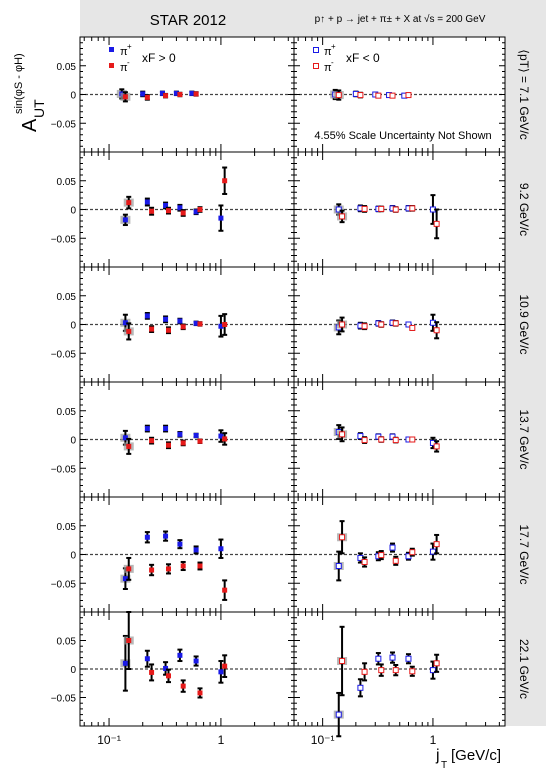 The image size is (546, 772). What do you see at coordinates (444, 765) in the screenshot?
I see `x-axis-title-sub: T` at bounding box center [444, 765].